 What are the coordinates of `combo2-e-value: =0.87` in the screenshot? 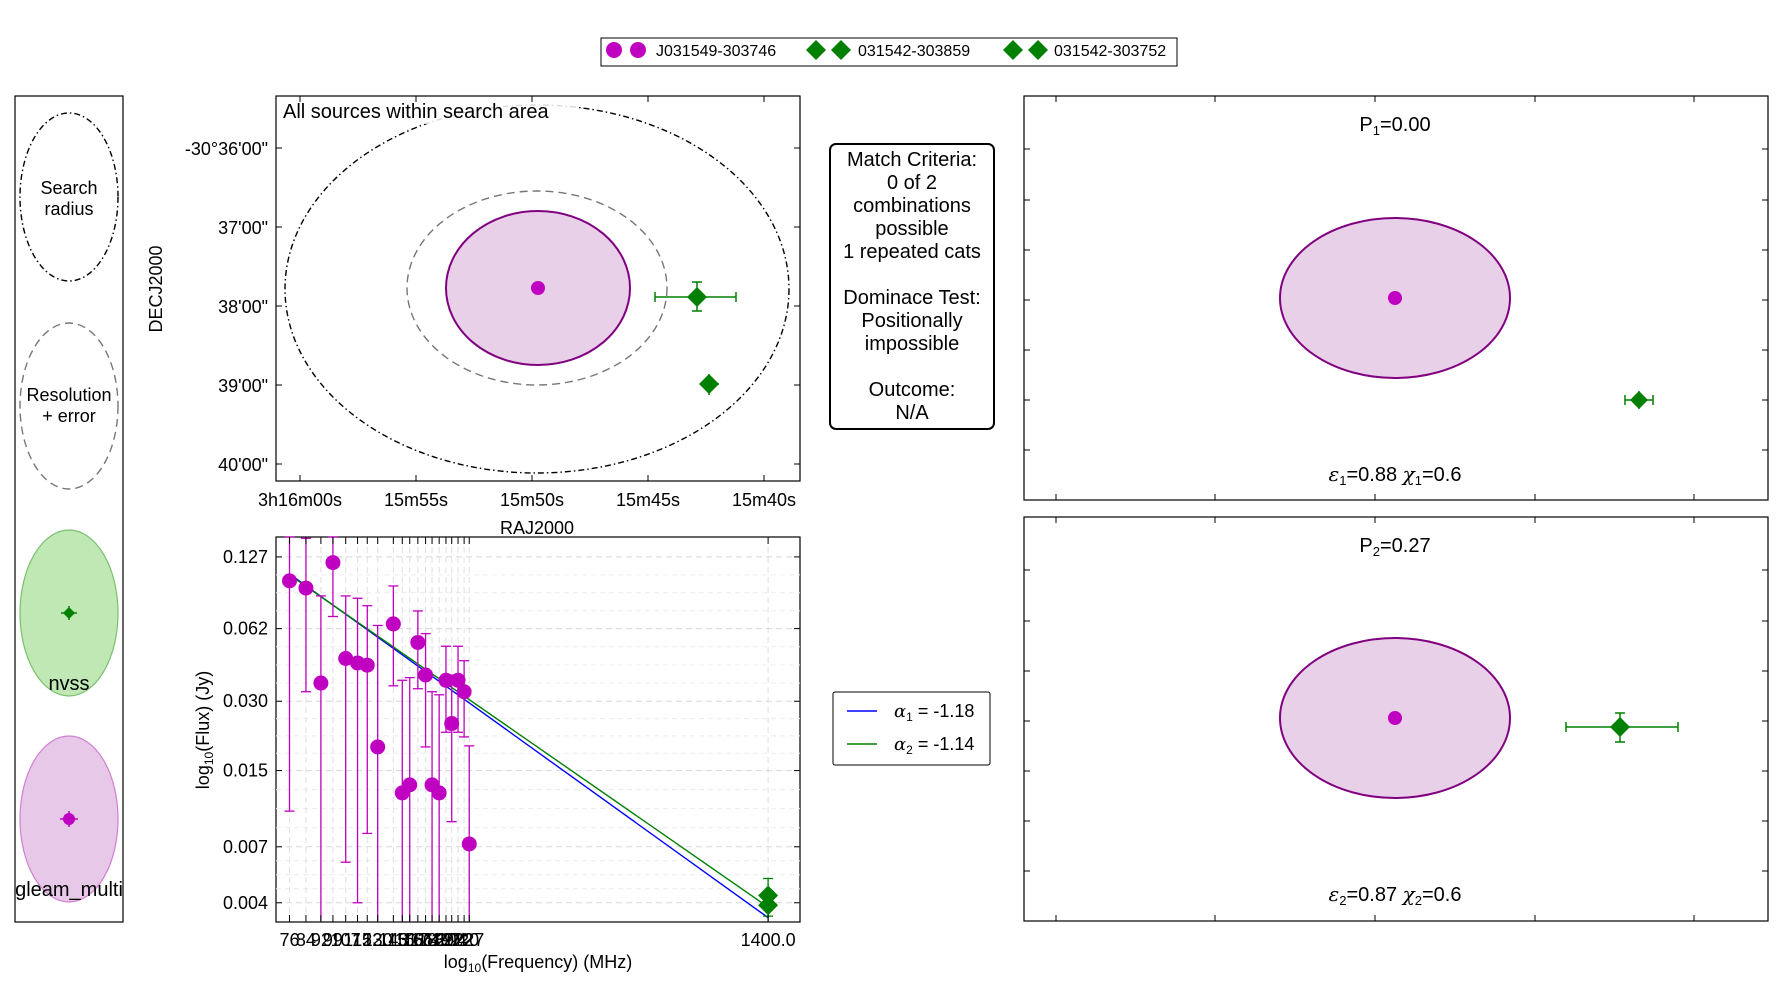 It's located at (1371, 895).